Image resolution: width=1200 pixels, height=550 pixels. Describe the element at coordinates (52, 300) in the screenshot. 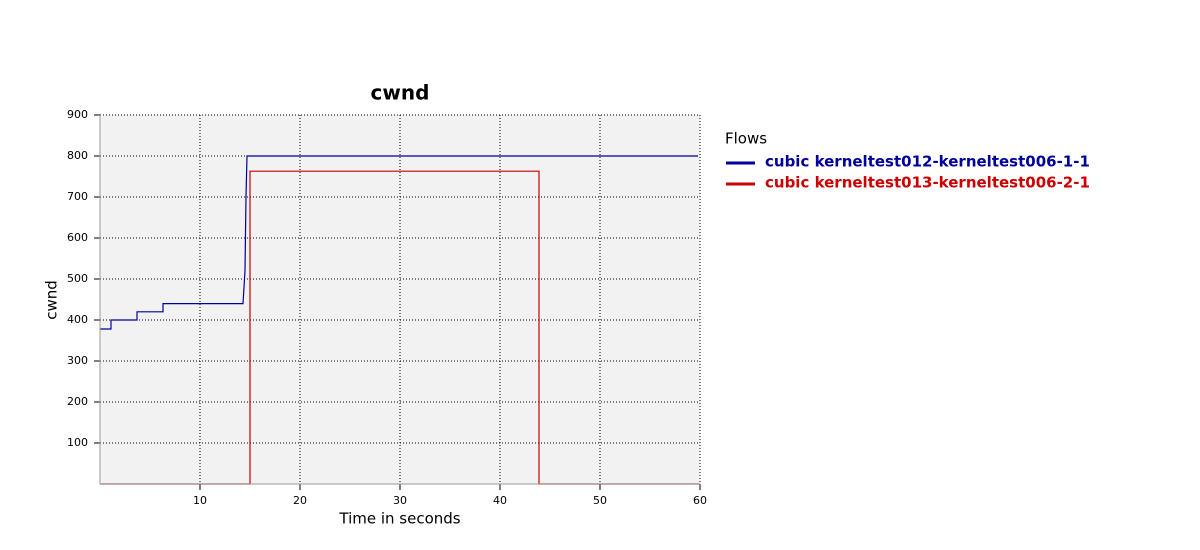

I see `y-axis-label: cwnd` at that location.